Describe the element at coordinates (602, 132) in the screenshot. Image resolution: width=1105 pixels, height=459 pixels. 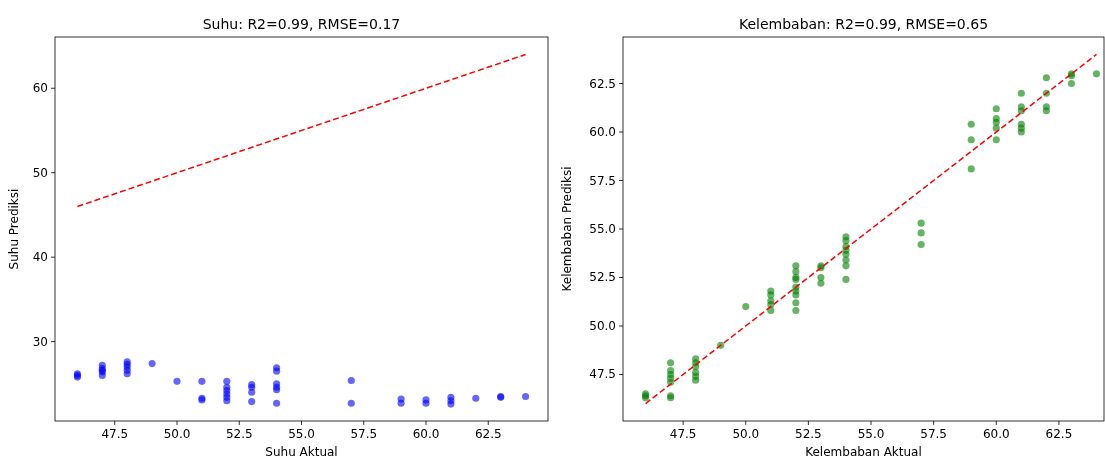
I see `y-tick-label: 60.0` at that location.